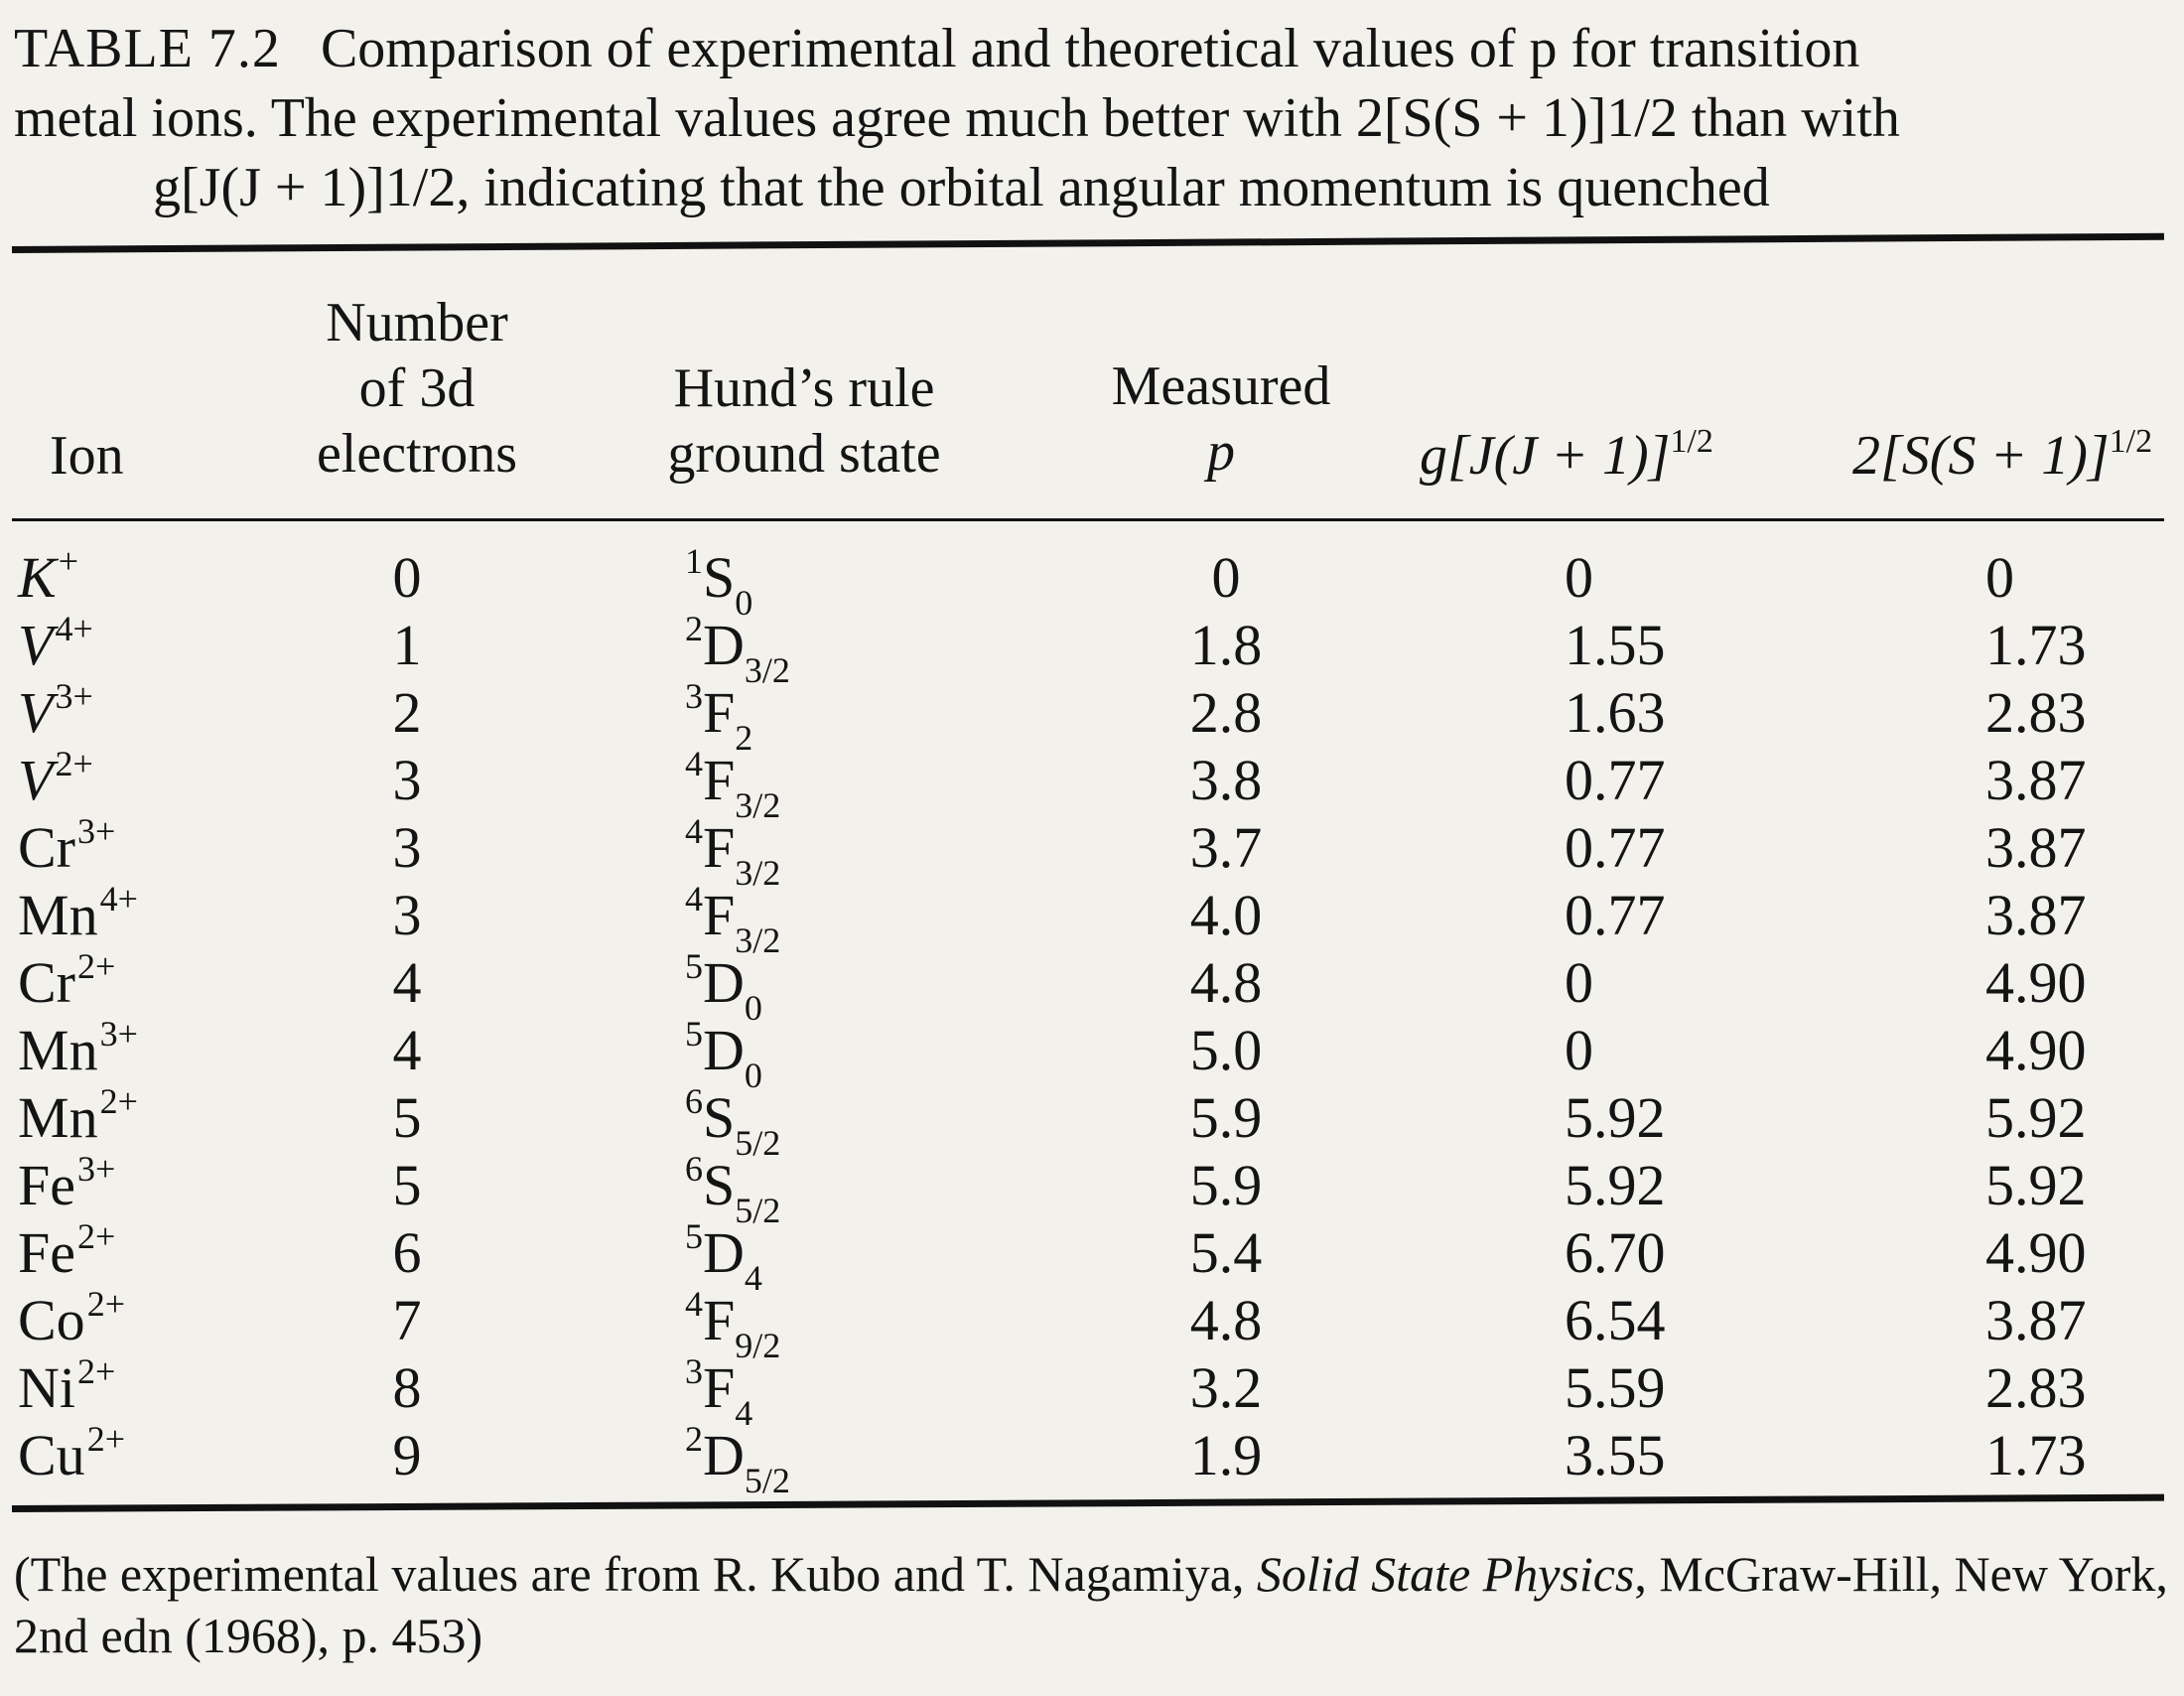  Describe the element at coordinates (1092, 1121) in the screenshot. I see `table-row: Mn2+ 5 6S5/2 5.9 5.92 5.92` at that location.